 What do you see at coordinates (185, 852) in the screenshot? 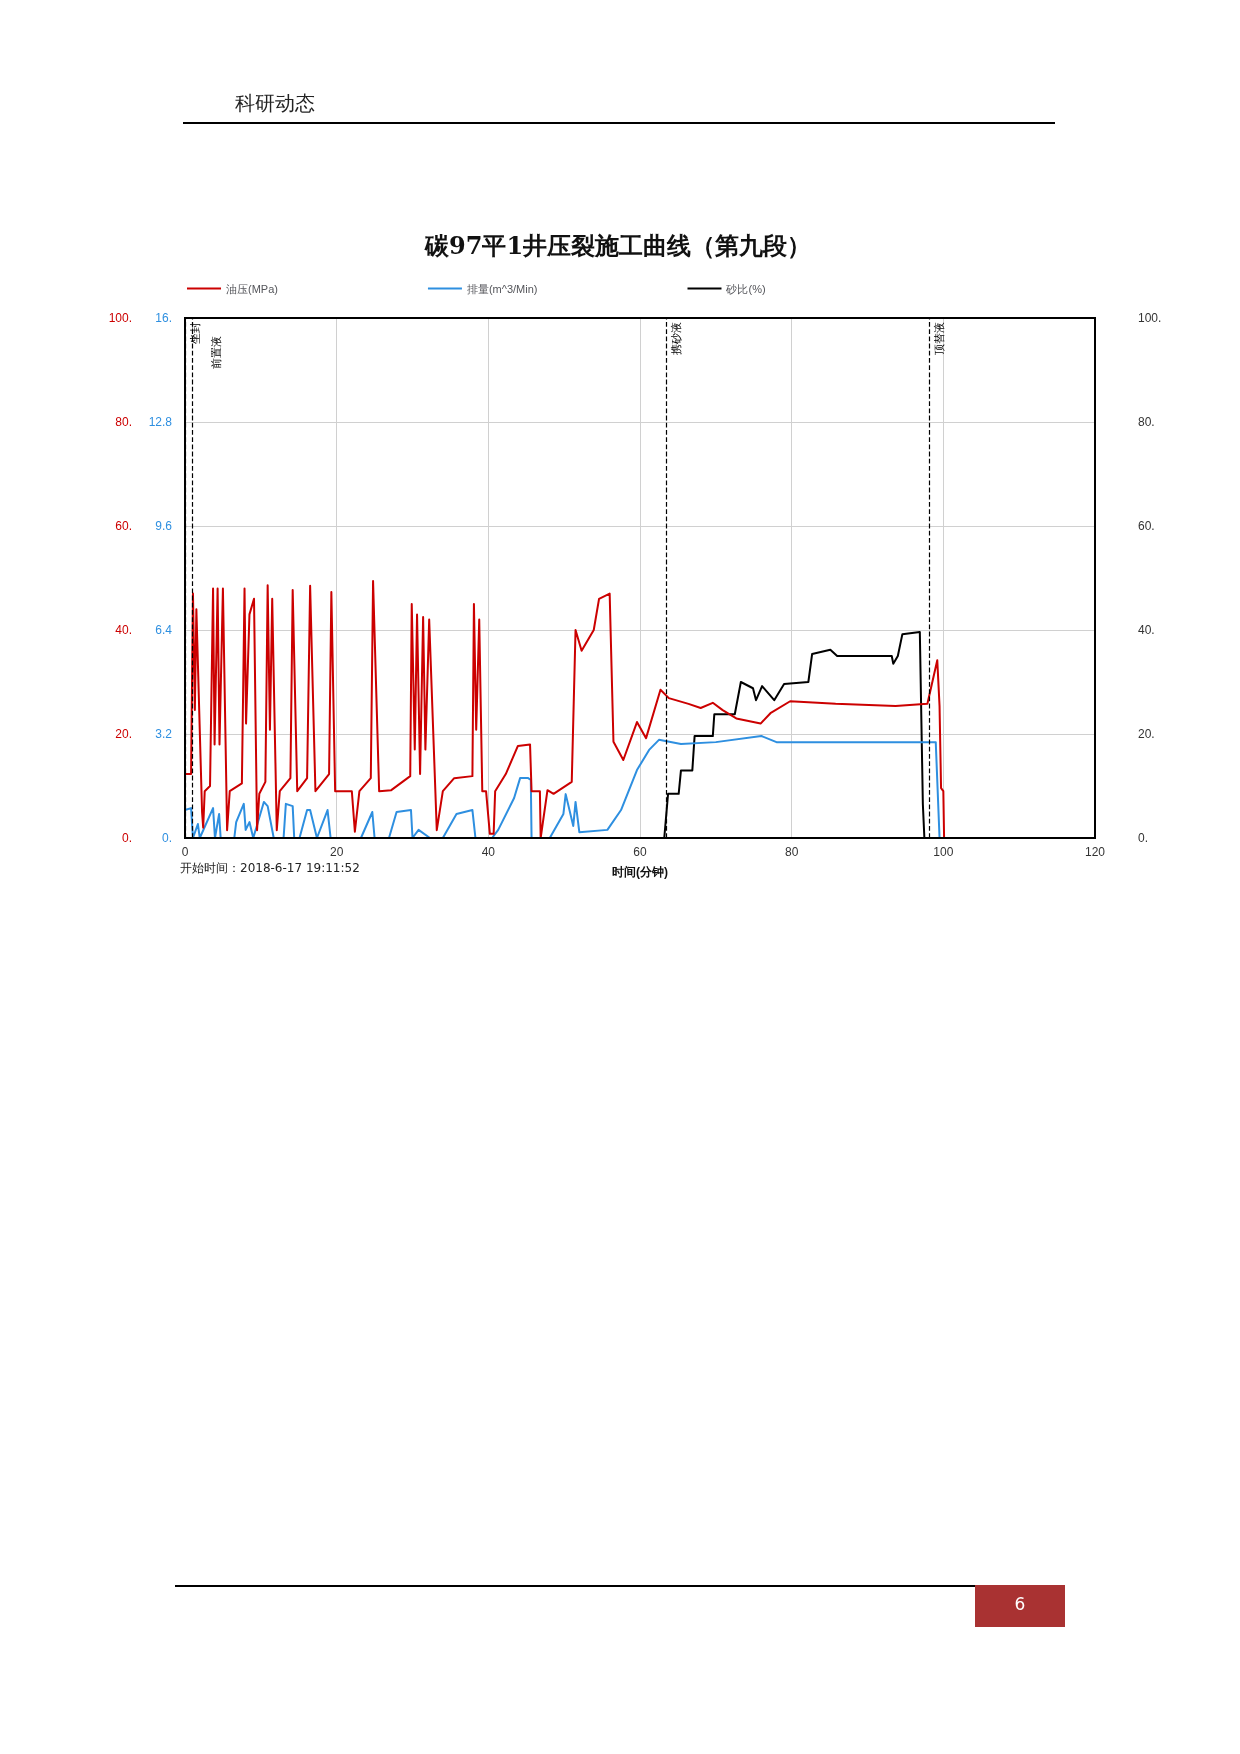
I see `x-tick-label: 0` at bounding box center [185, 852].